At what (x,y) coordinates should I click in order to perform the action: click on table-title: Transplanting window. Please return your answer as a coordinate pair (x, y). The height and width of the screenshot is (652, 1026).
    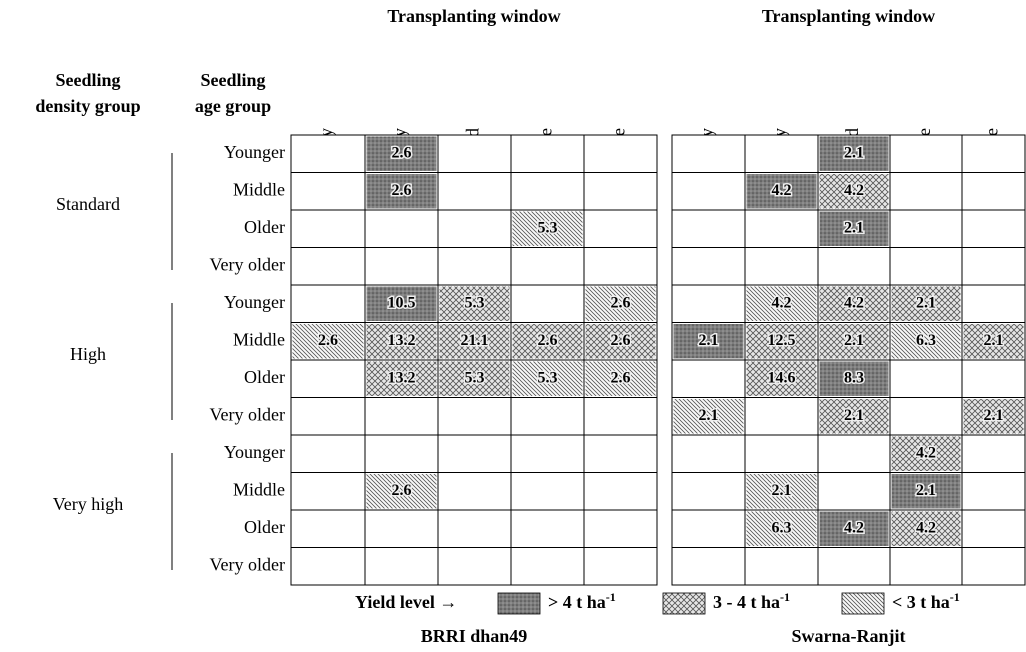
    Looking at the image, I should click on (848, 16).